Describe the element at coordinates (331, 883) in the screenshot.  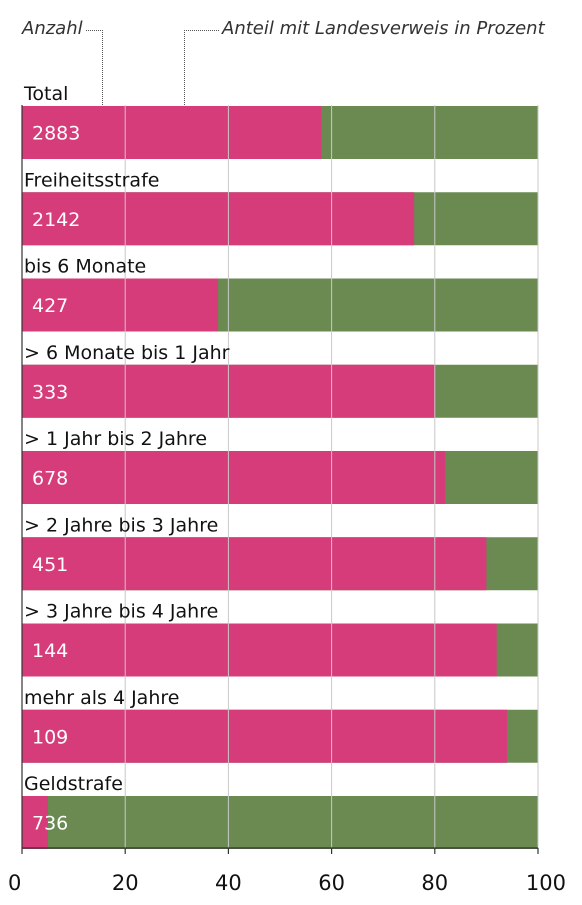
I see `x-tick-label: 60` at that location.